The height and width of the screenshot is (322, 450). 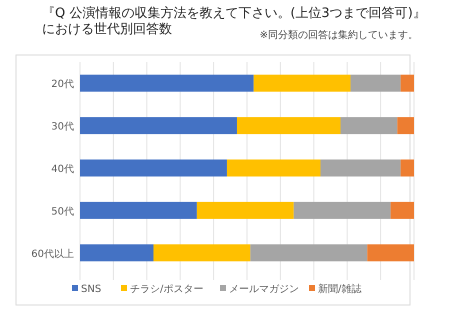 I want to click on y-tick-label: 50代, so click(x=62, y=212).